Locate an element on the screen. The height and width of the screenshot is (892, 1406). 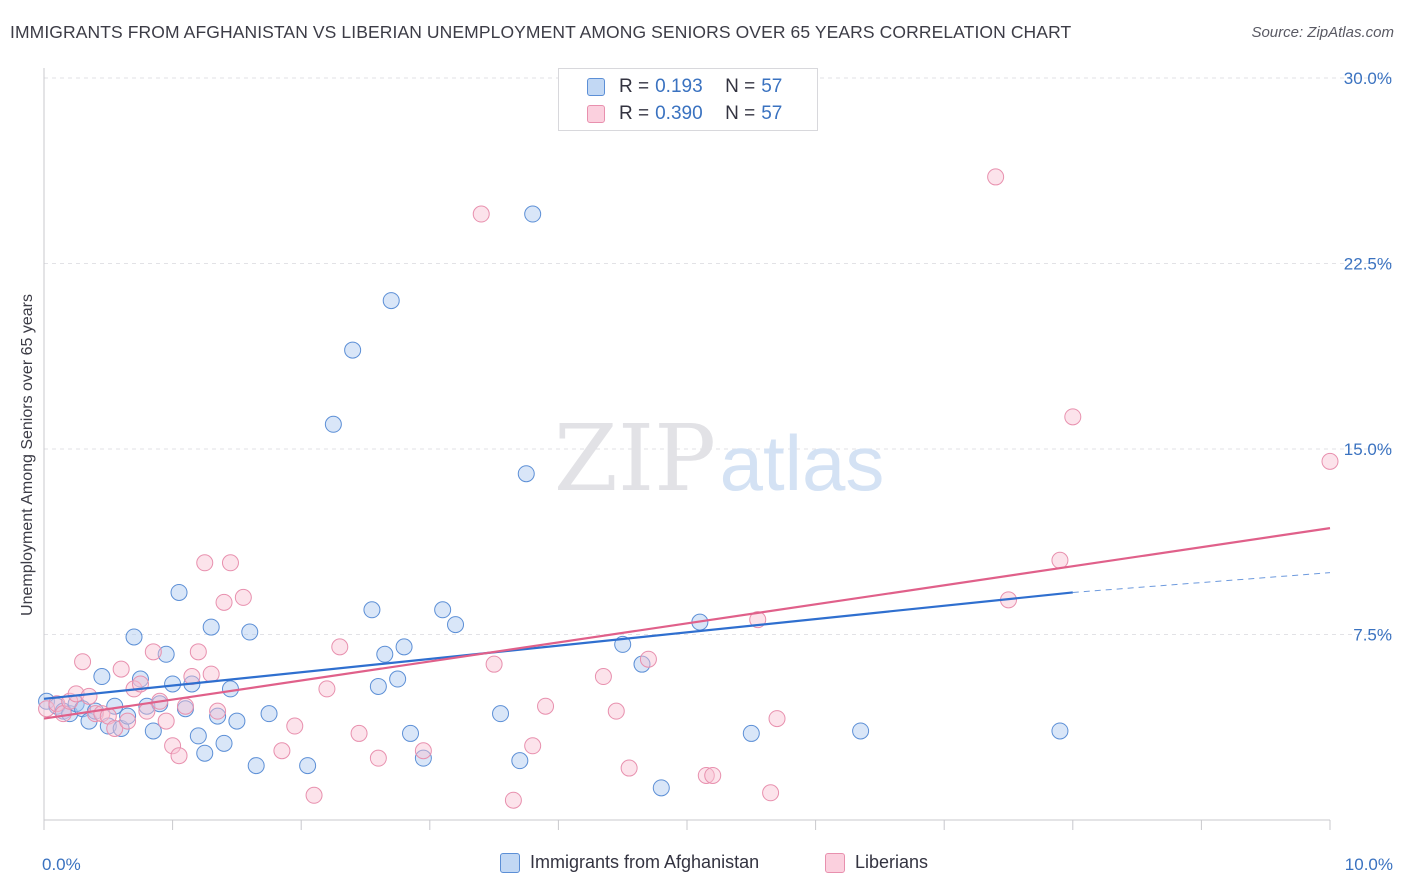
y-tick-label: 7.5% is located at coordinates (1372, 635).